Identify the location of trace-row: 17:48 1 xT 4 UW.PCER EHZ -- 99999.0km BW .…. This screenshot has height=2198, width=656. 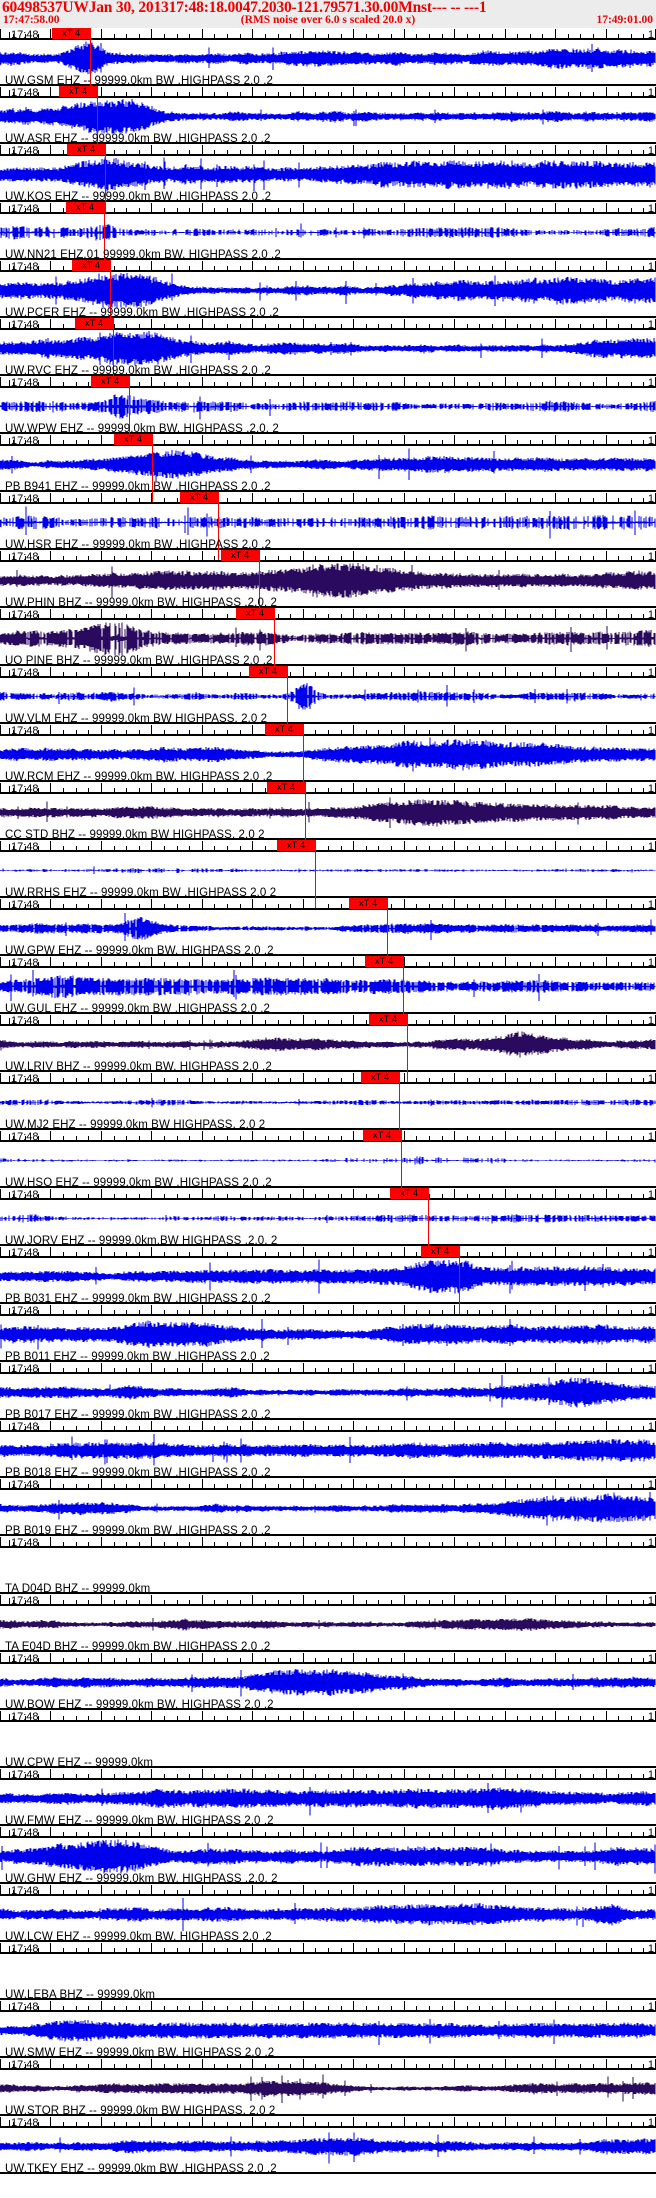
(328, 294).